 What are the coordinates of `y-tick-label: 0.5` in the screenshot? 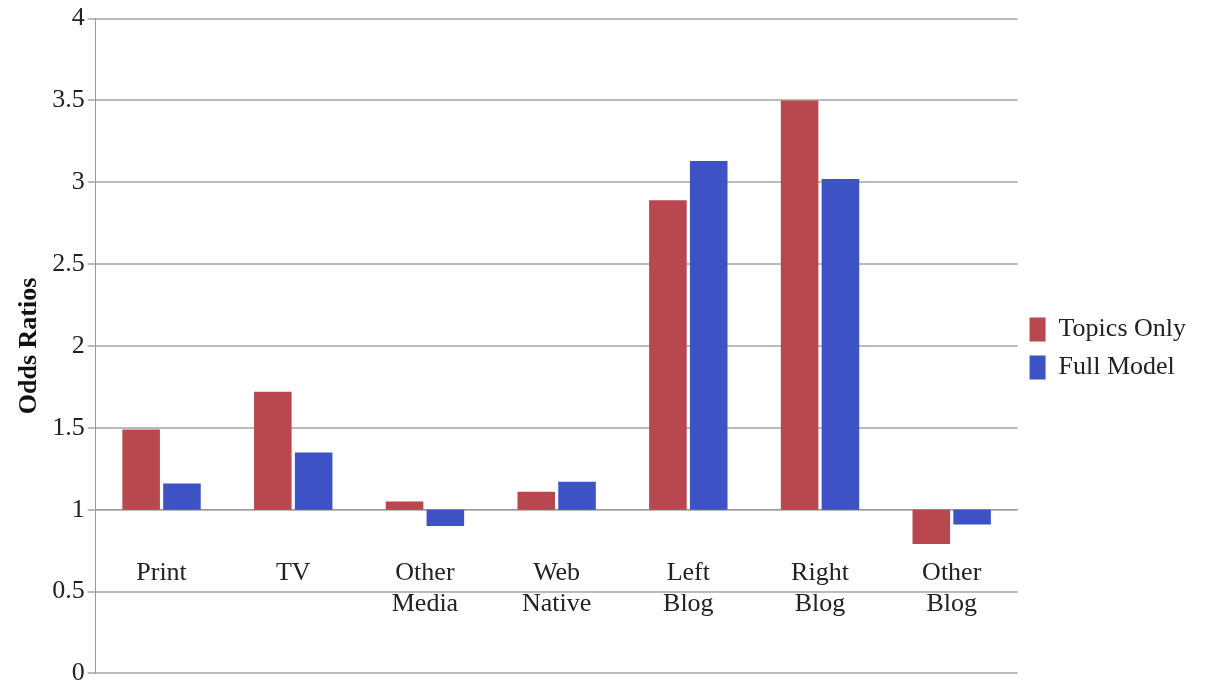 It's located at (68, 590).